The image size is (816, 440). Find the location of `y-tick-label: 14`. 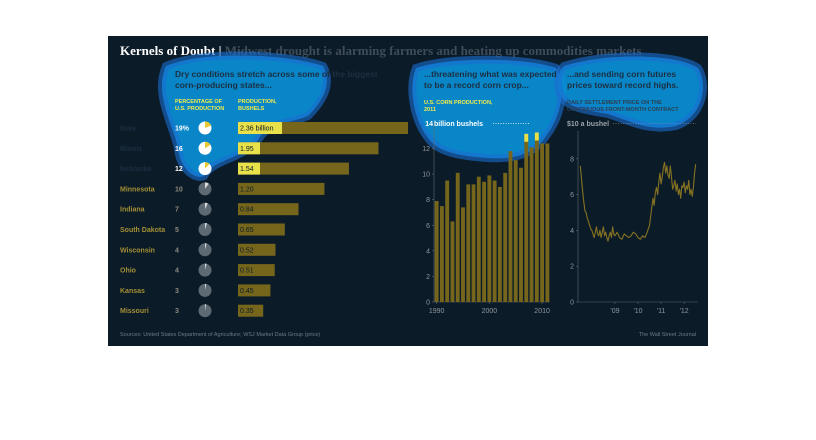

y-tick-label: 14 is located at coordinates (429, 124).